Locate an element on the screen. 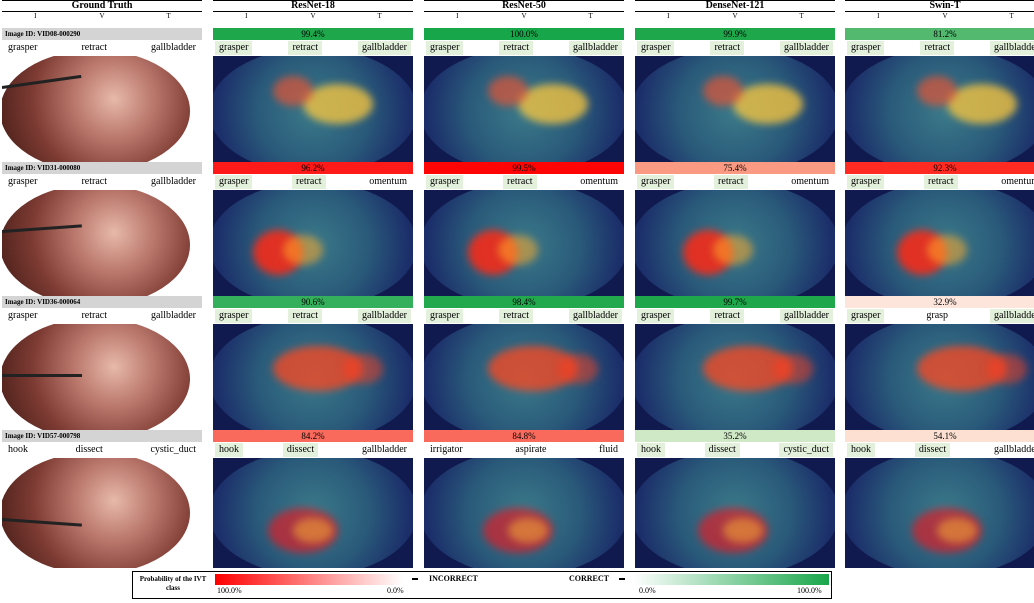 The height and width of the screenshot is (603, 1034). confidence-bar: 92.3% is located at coordinates (939, 168).